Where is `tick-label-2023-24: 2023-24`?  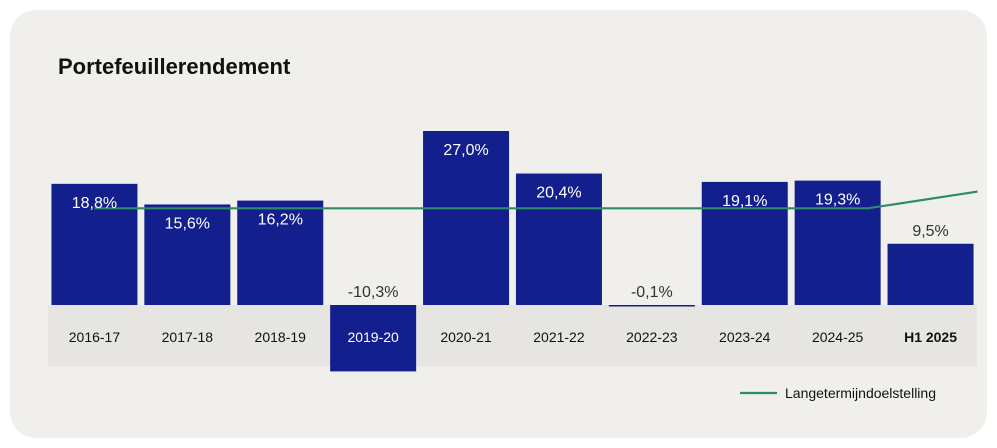 tick-label-2023-24: 2023-24 is located at coordinates (745, 337).